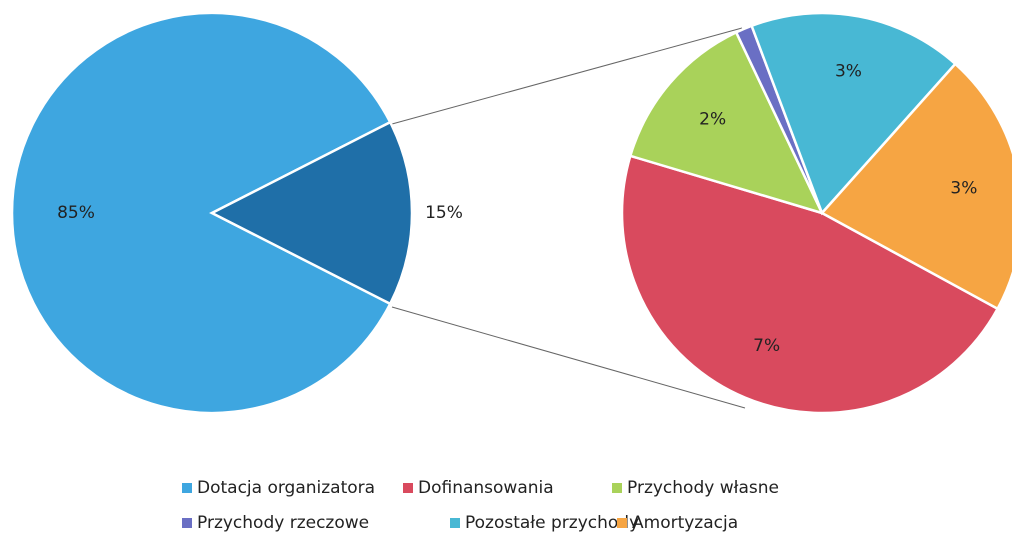  Describe the element at coordinates (76, 213) in the screenshot. I see `data-label: 85%` at that location.